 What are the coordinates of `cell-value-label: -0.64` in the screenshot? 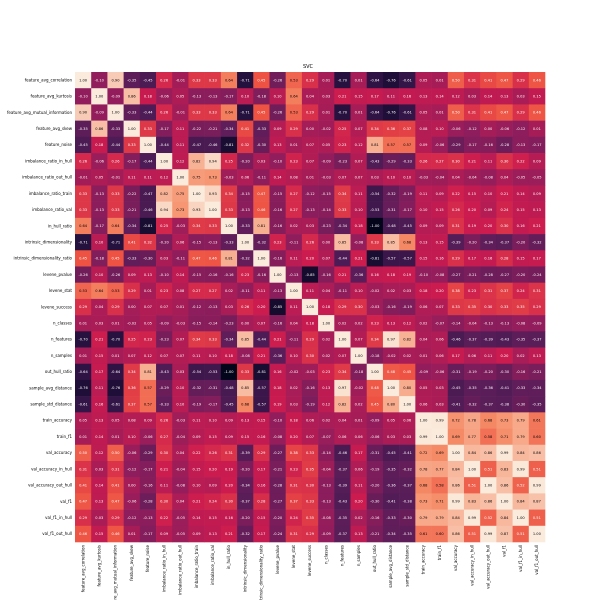 It's located at (375, 80).